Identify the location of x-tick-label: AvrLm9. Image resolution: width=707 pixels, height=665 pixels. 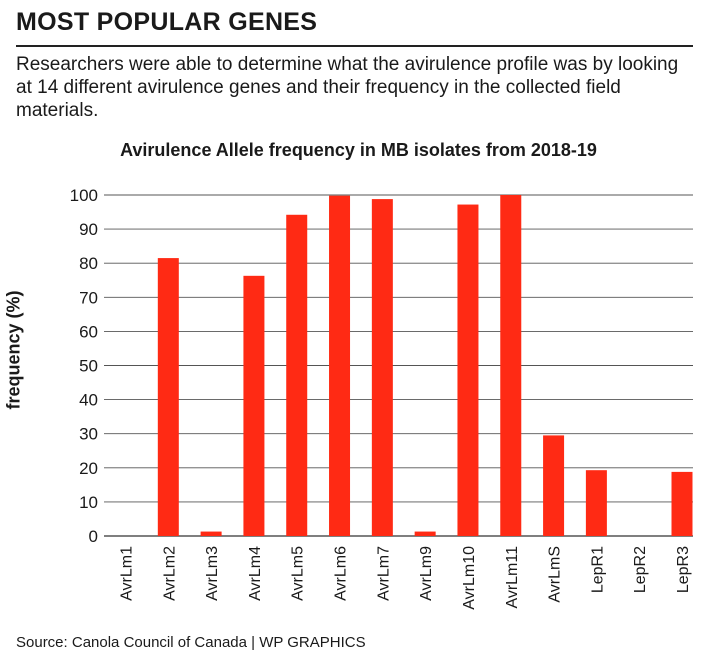
(426, 573).